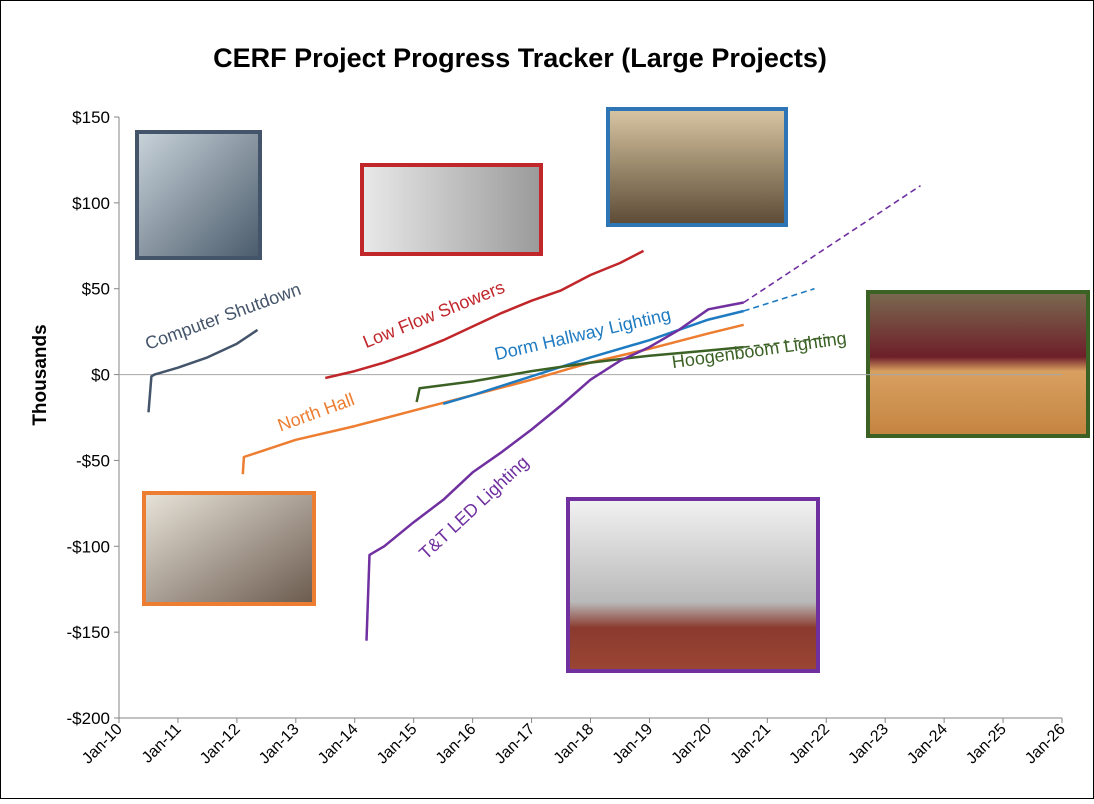  I want to click on photo-computer, so click(198, 195).